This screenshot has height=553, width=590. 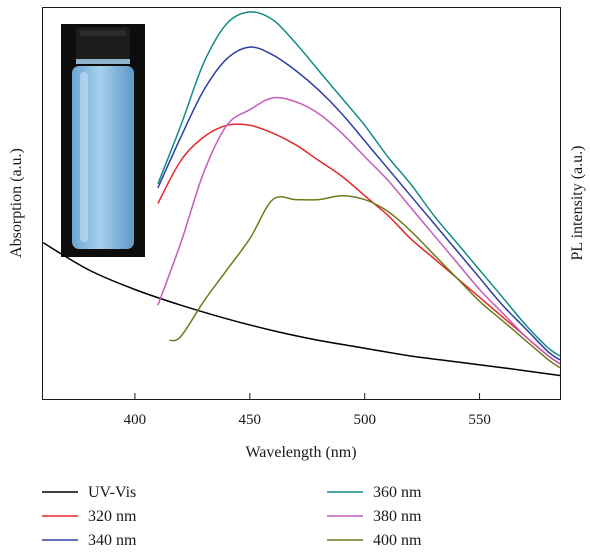 I want to click on legend-label-320-nm: 320 nm, so click(x=112, y=516).